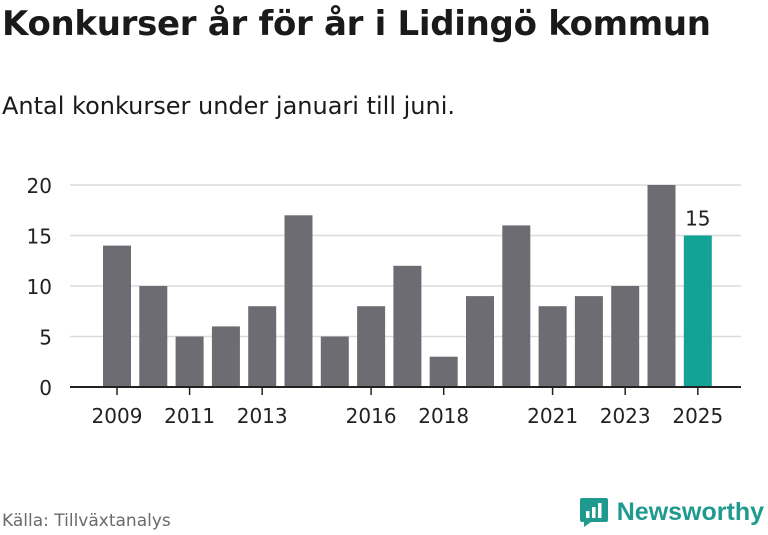  Describe the element at coordinates (189, 416) in the screenshot. I see `x-tick-label: 2011` at that location.